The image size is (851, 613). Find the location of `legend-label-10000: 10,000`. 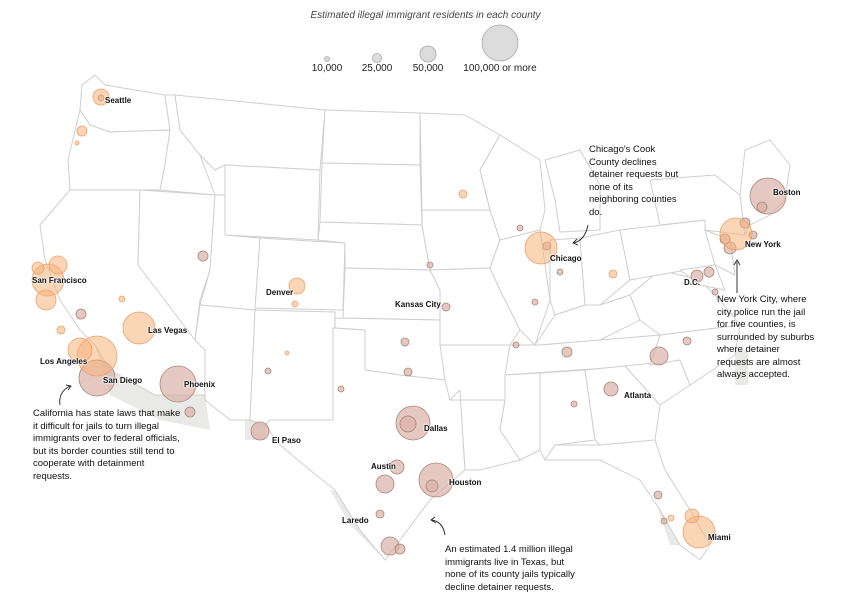

legend-label-10000: 10,000 is located at coordinates (327, 68).